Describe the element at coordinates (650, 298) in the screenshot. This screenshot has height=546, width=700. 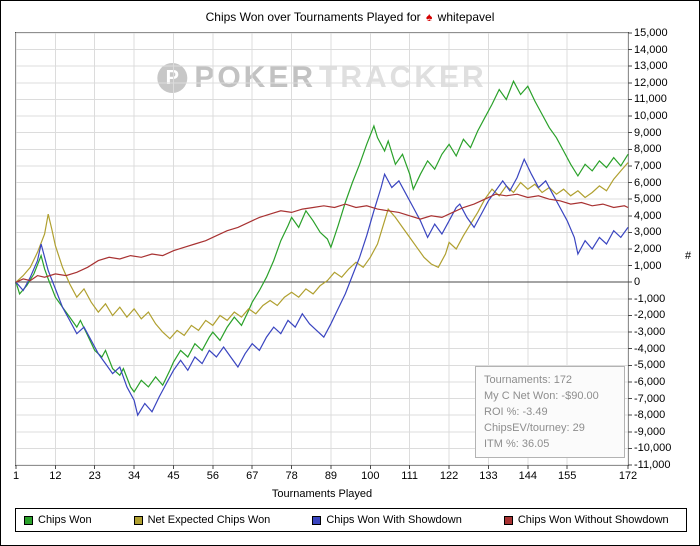
I see `y-axis-tick-label: -1,000` at that location.